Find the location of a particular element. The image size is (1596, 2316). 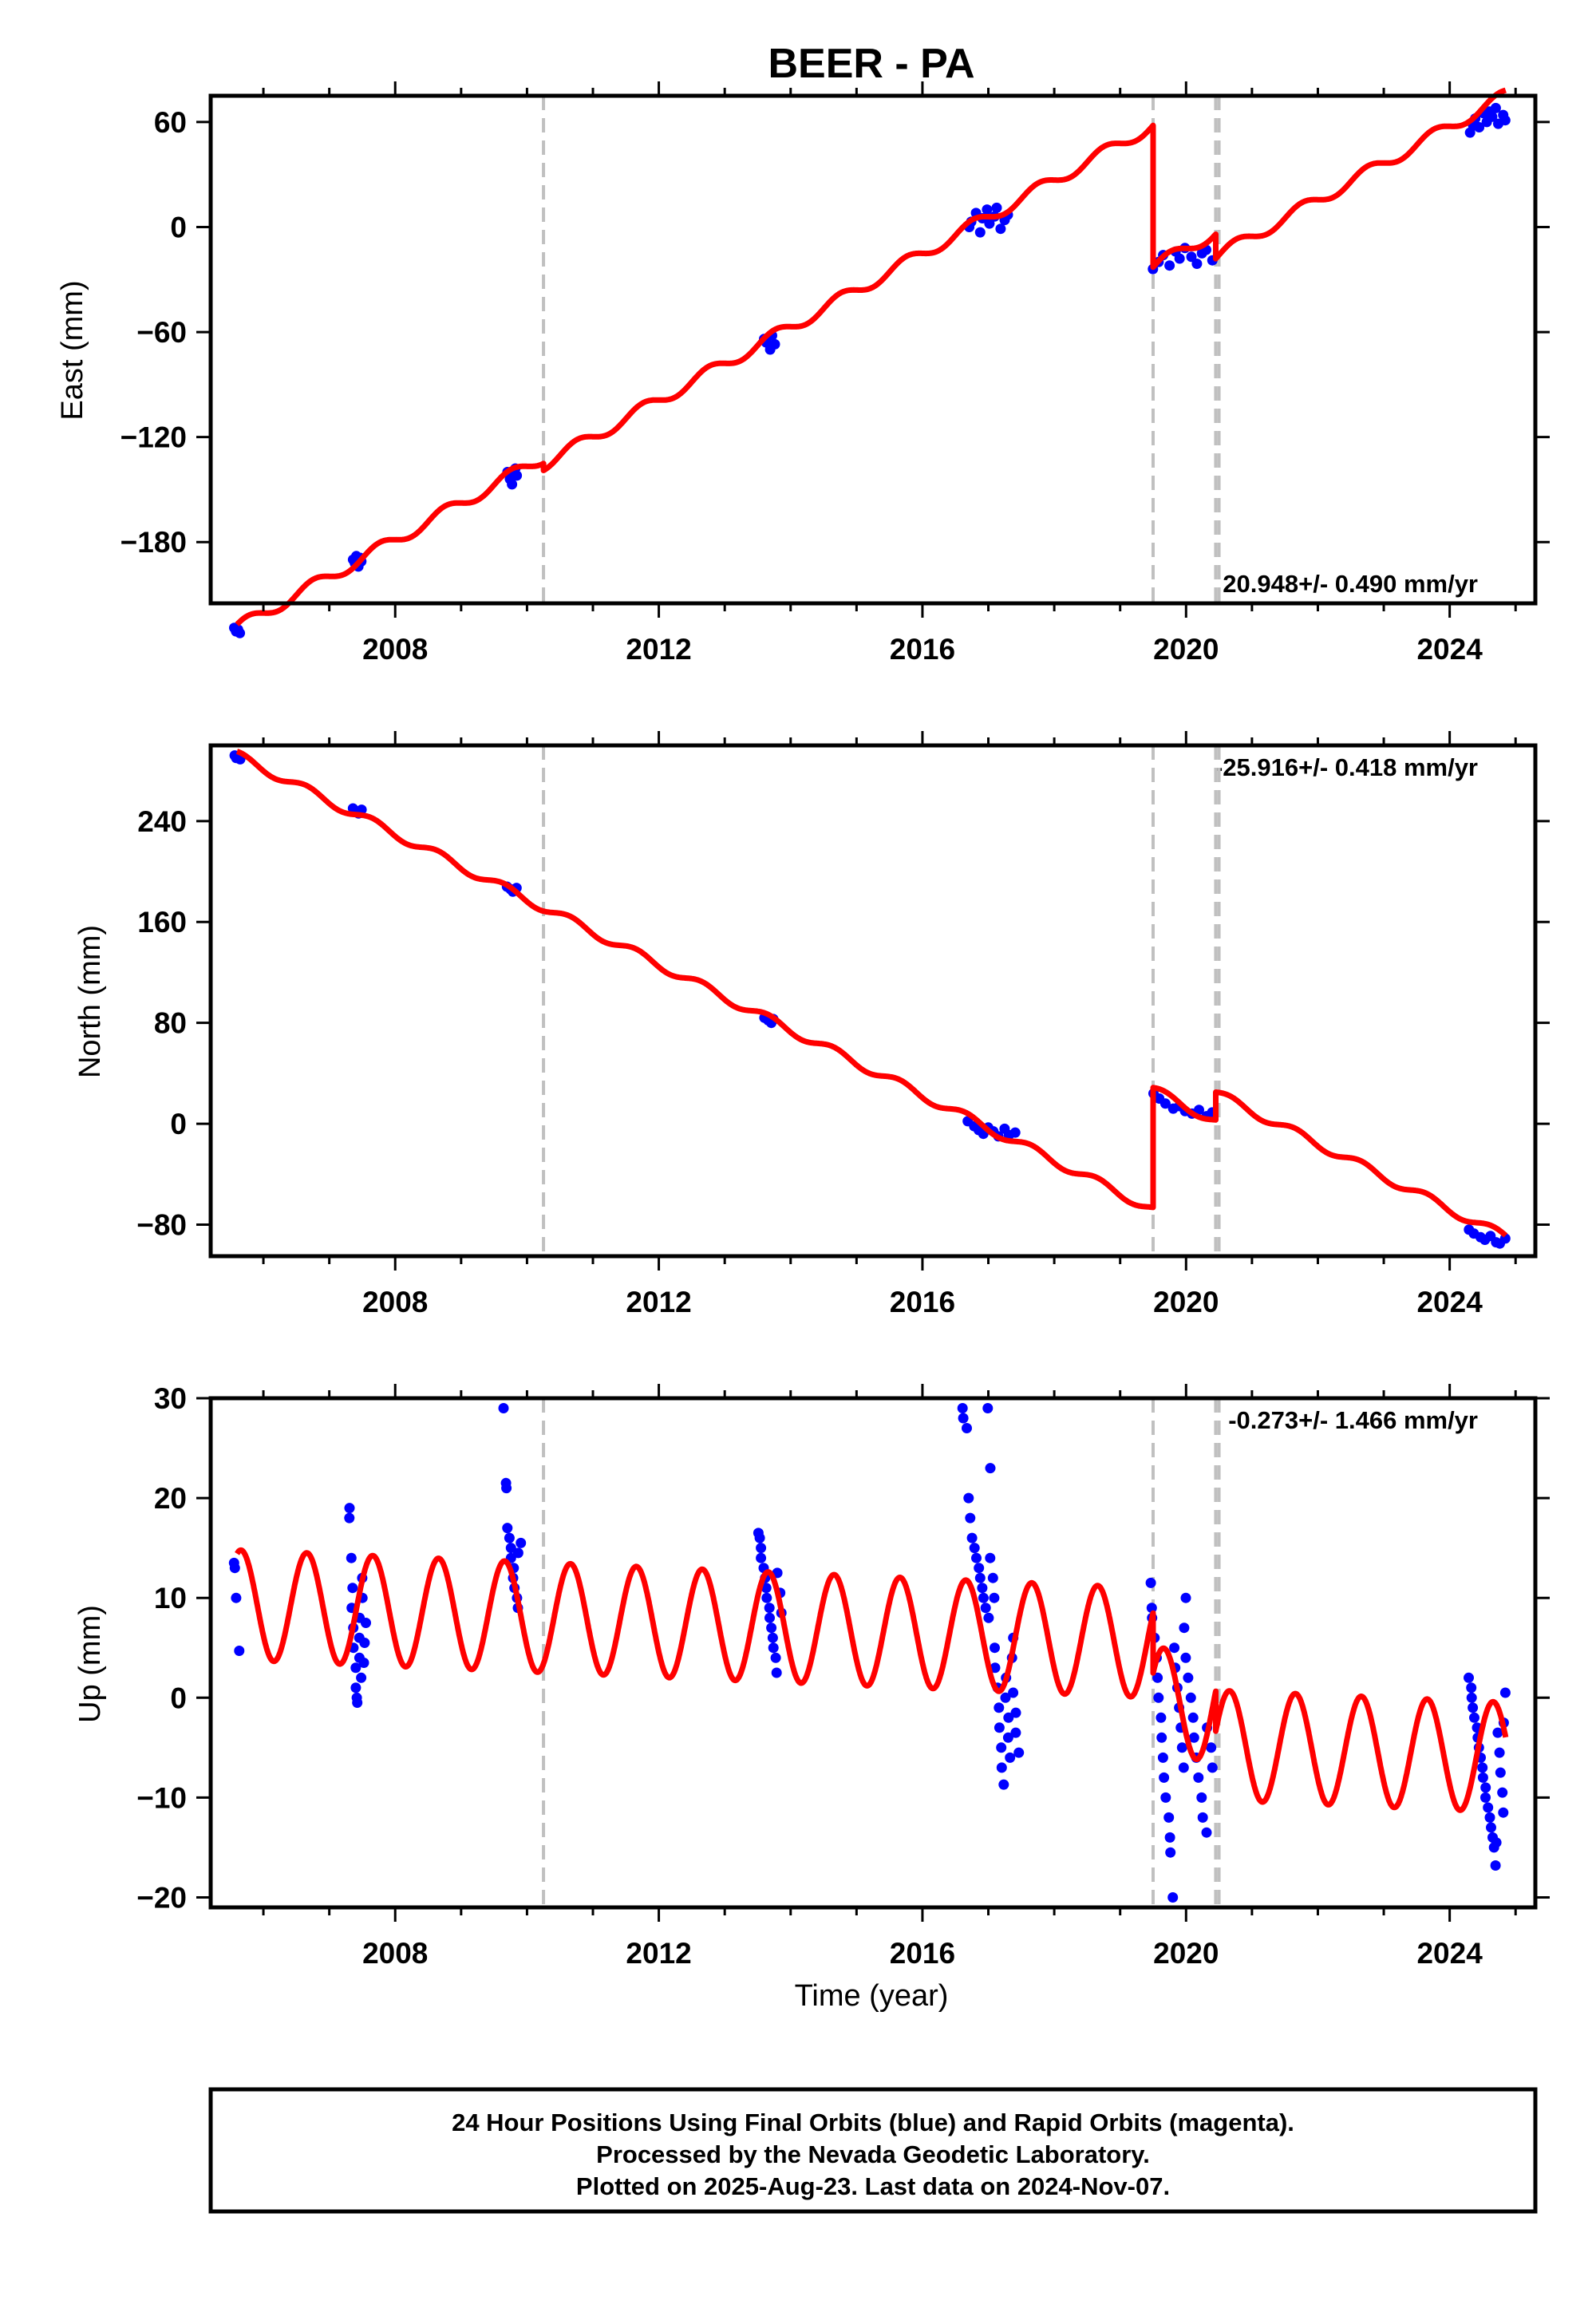

north-y-tick-label: −80 is located at coordinates (161, 1224).